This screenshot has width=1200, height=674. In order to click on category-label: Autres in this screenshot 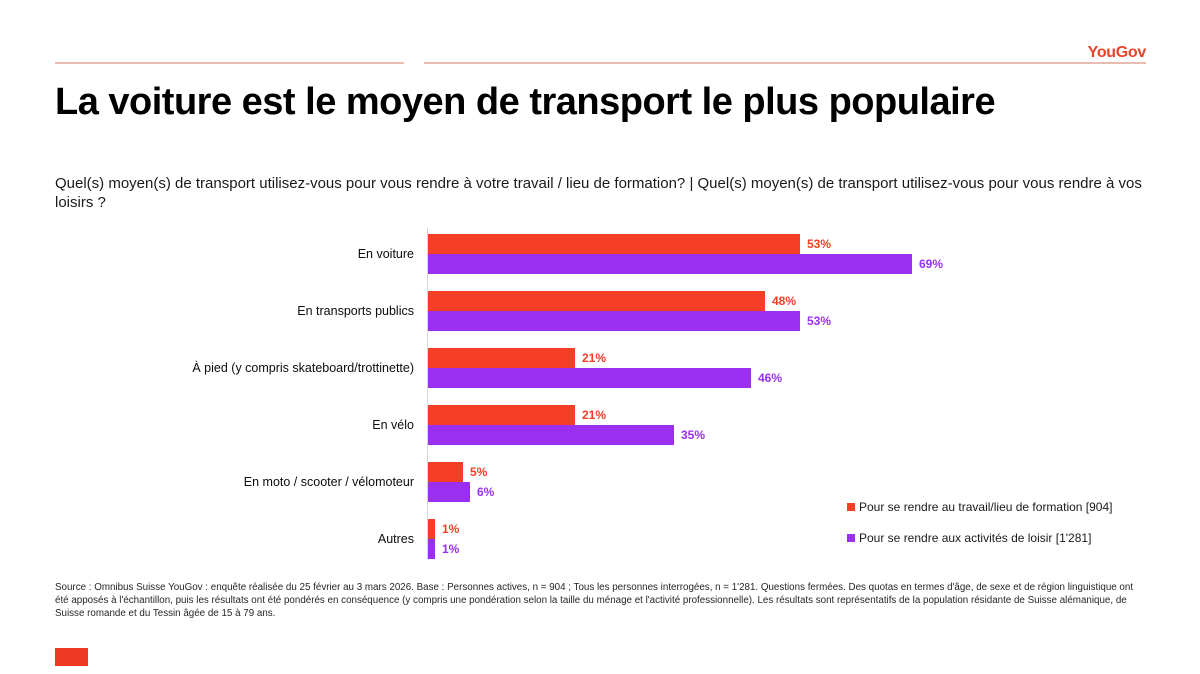, I will do `click(395, 539)`.